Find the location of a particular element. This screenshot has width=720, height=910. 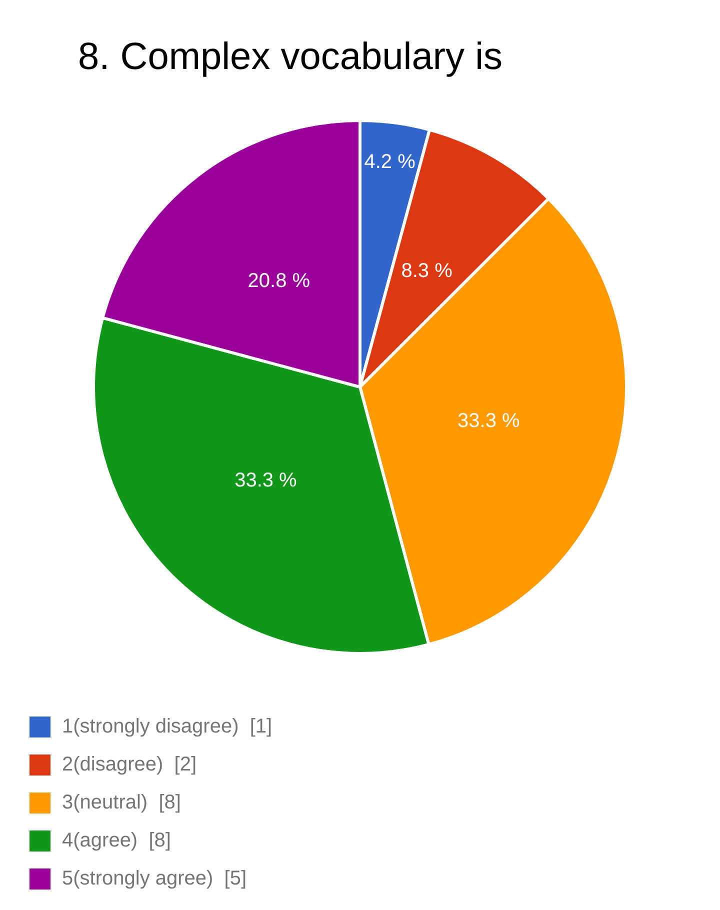

legend-label: 5(strongly agree) [5] is located at coordinates (154, 879).